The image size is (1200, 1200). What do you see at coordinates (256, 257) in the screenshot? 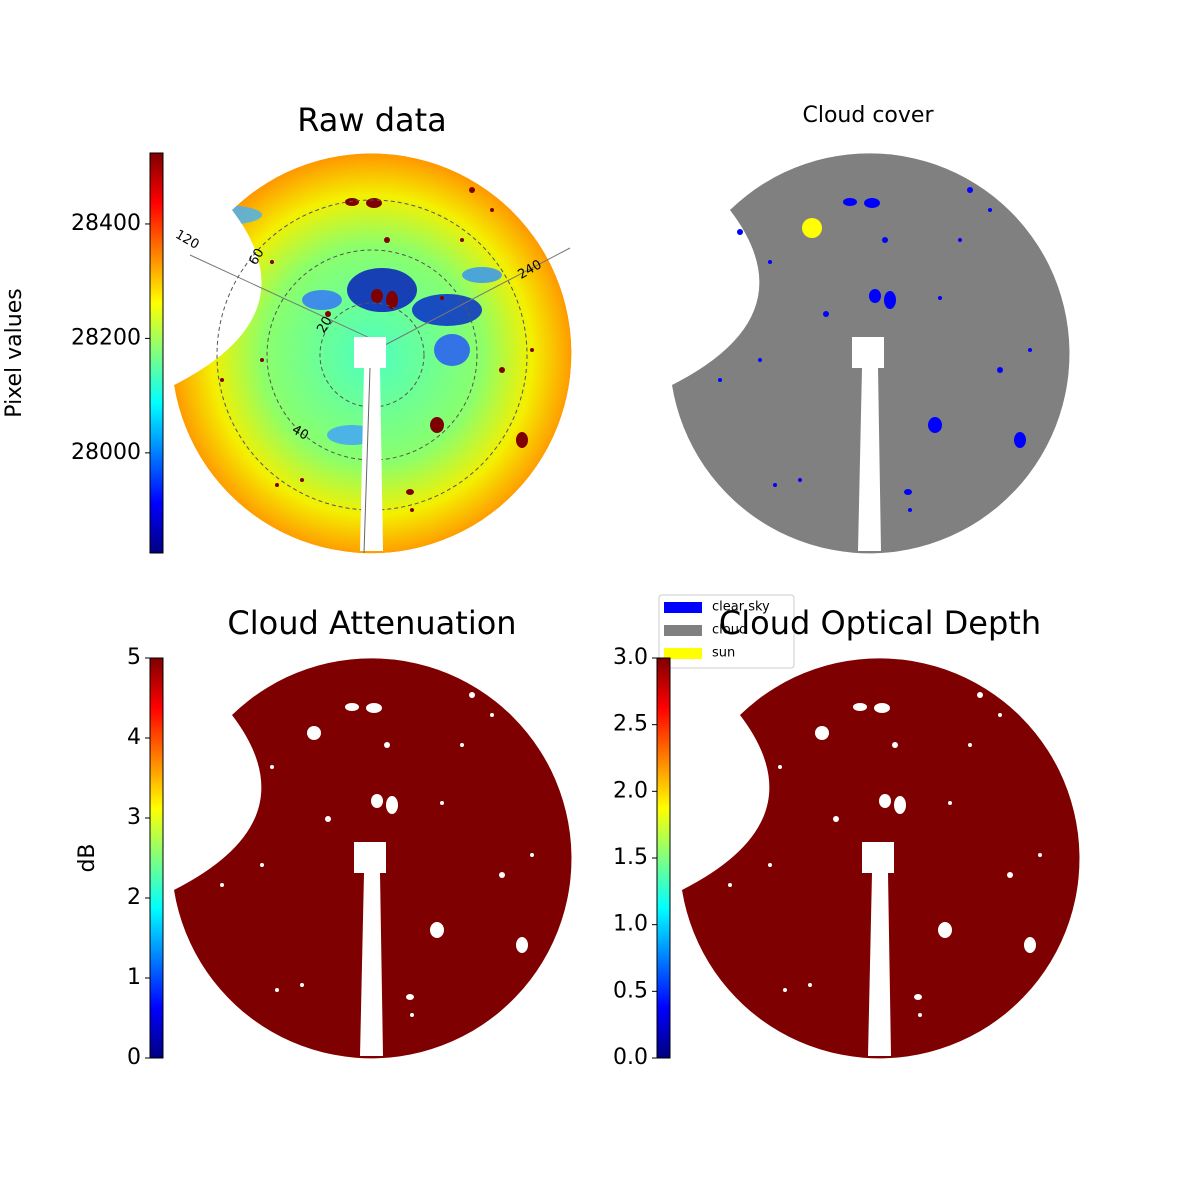
I see `polar-label: 60` at bounding box center [256, 257].